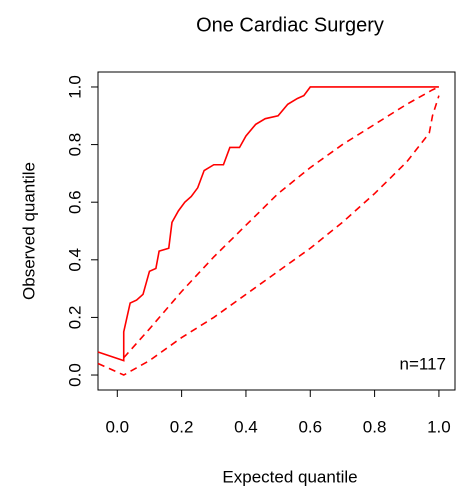  Describe the element at coordinates (74, 202) in the screenshot. I see `y-tick-label: 0.6` at that location.